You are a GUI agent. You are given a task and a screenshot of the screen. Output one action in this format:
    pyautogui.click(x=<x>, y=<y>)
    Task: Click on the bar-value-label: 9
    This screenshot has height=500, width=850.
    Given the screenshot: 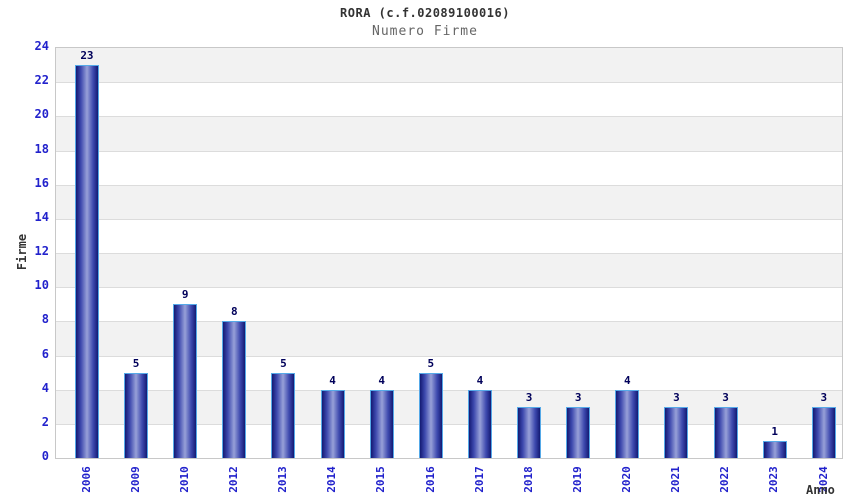 What is the action you would take?
    pyautogui.click(x=185, y=295)
    